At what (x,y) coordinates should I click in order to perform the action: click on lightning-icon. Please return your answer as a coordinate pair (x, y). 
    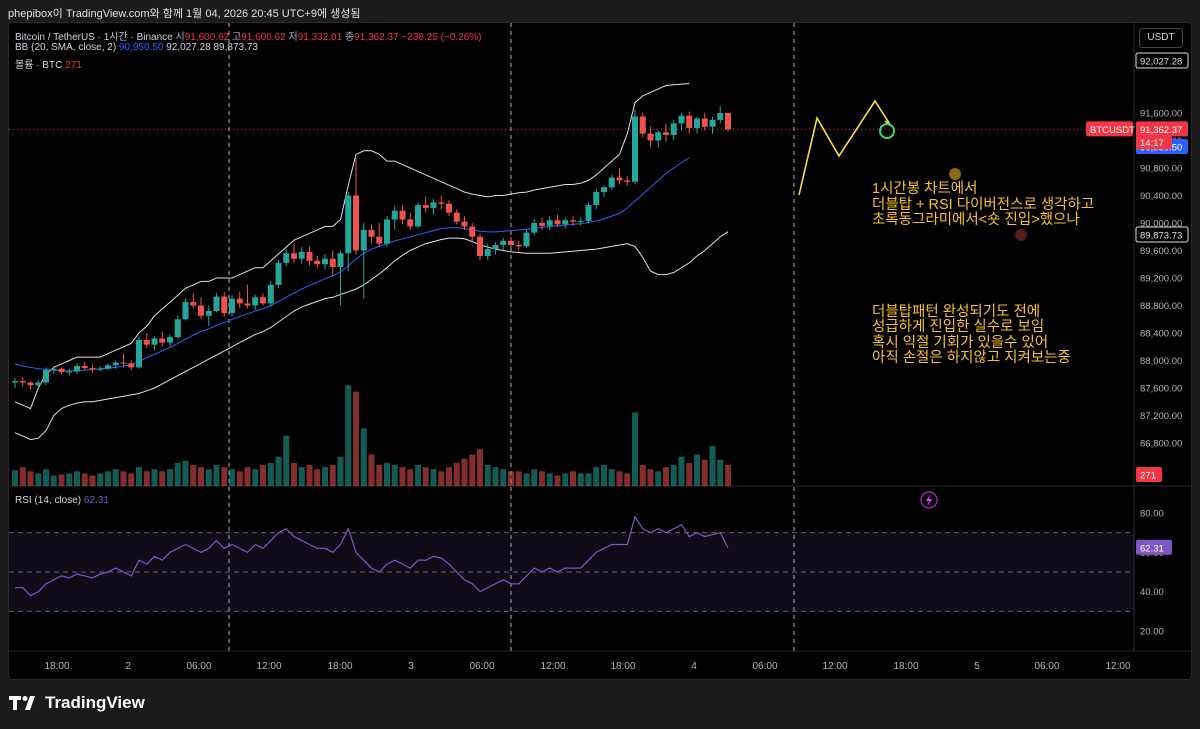
    Looking at the image, I should click on (929, 500).